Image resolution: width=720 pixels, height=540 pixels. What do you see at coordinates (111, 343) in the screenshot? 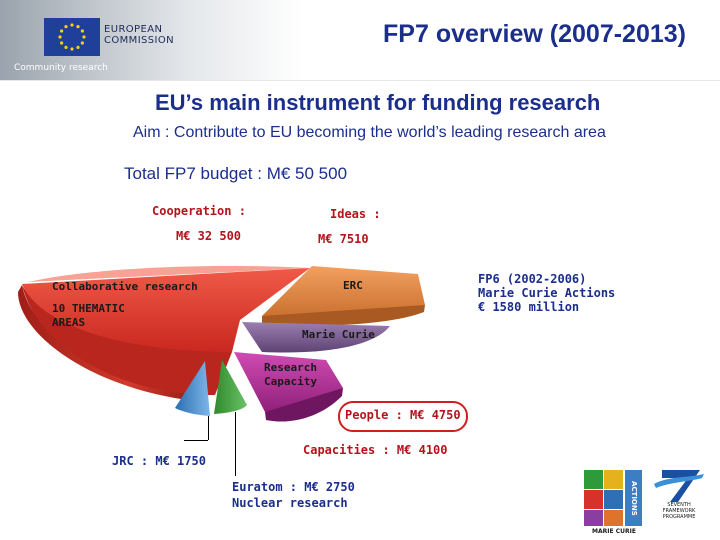
I see `slice-cooperation-side` at bounding box center [111, 343].